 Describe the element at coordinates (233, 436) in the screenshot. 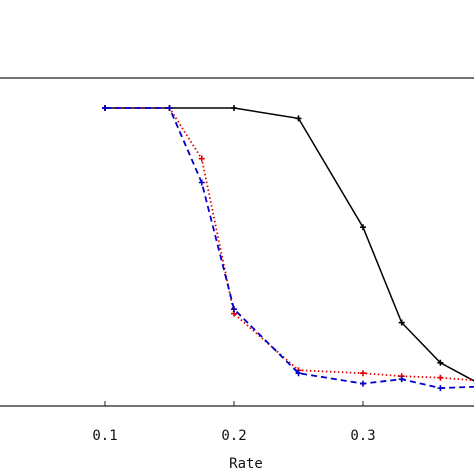

I see `x-tick-label: 0.2` at that location.